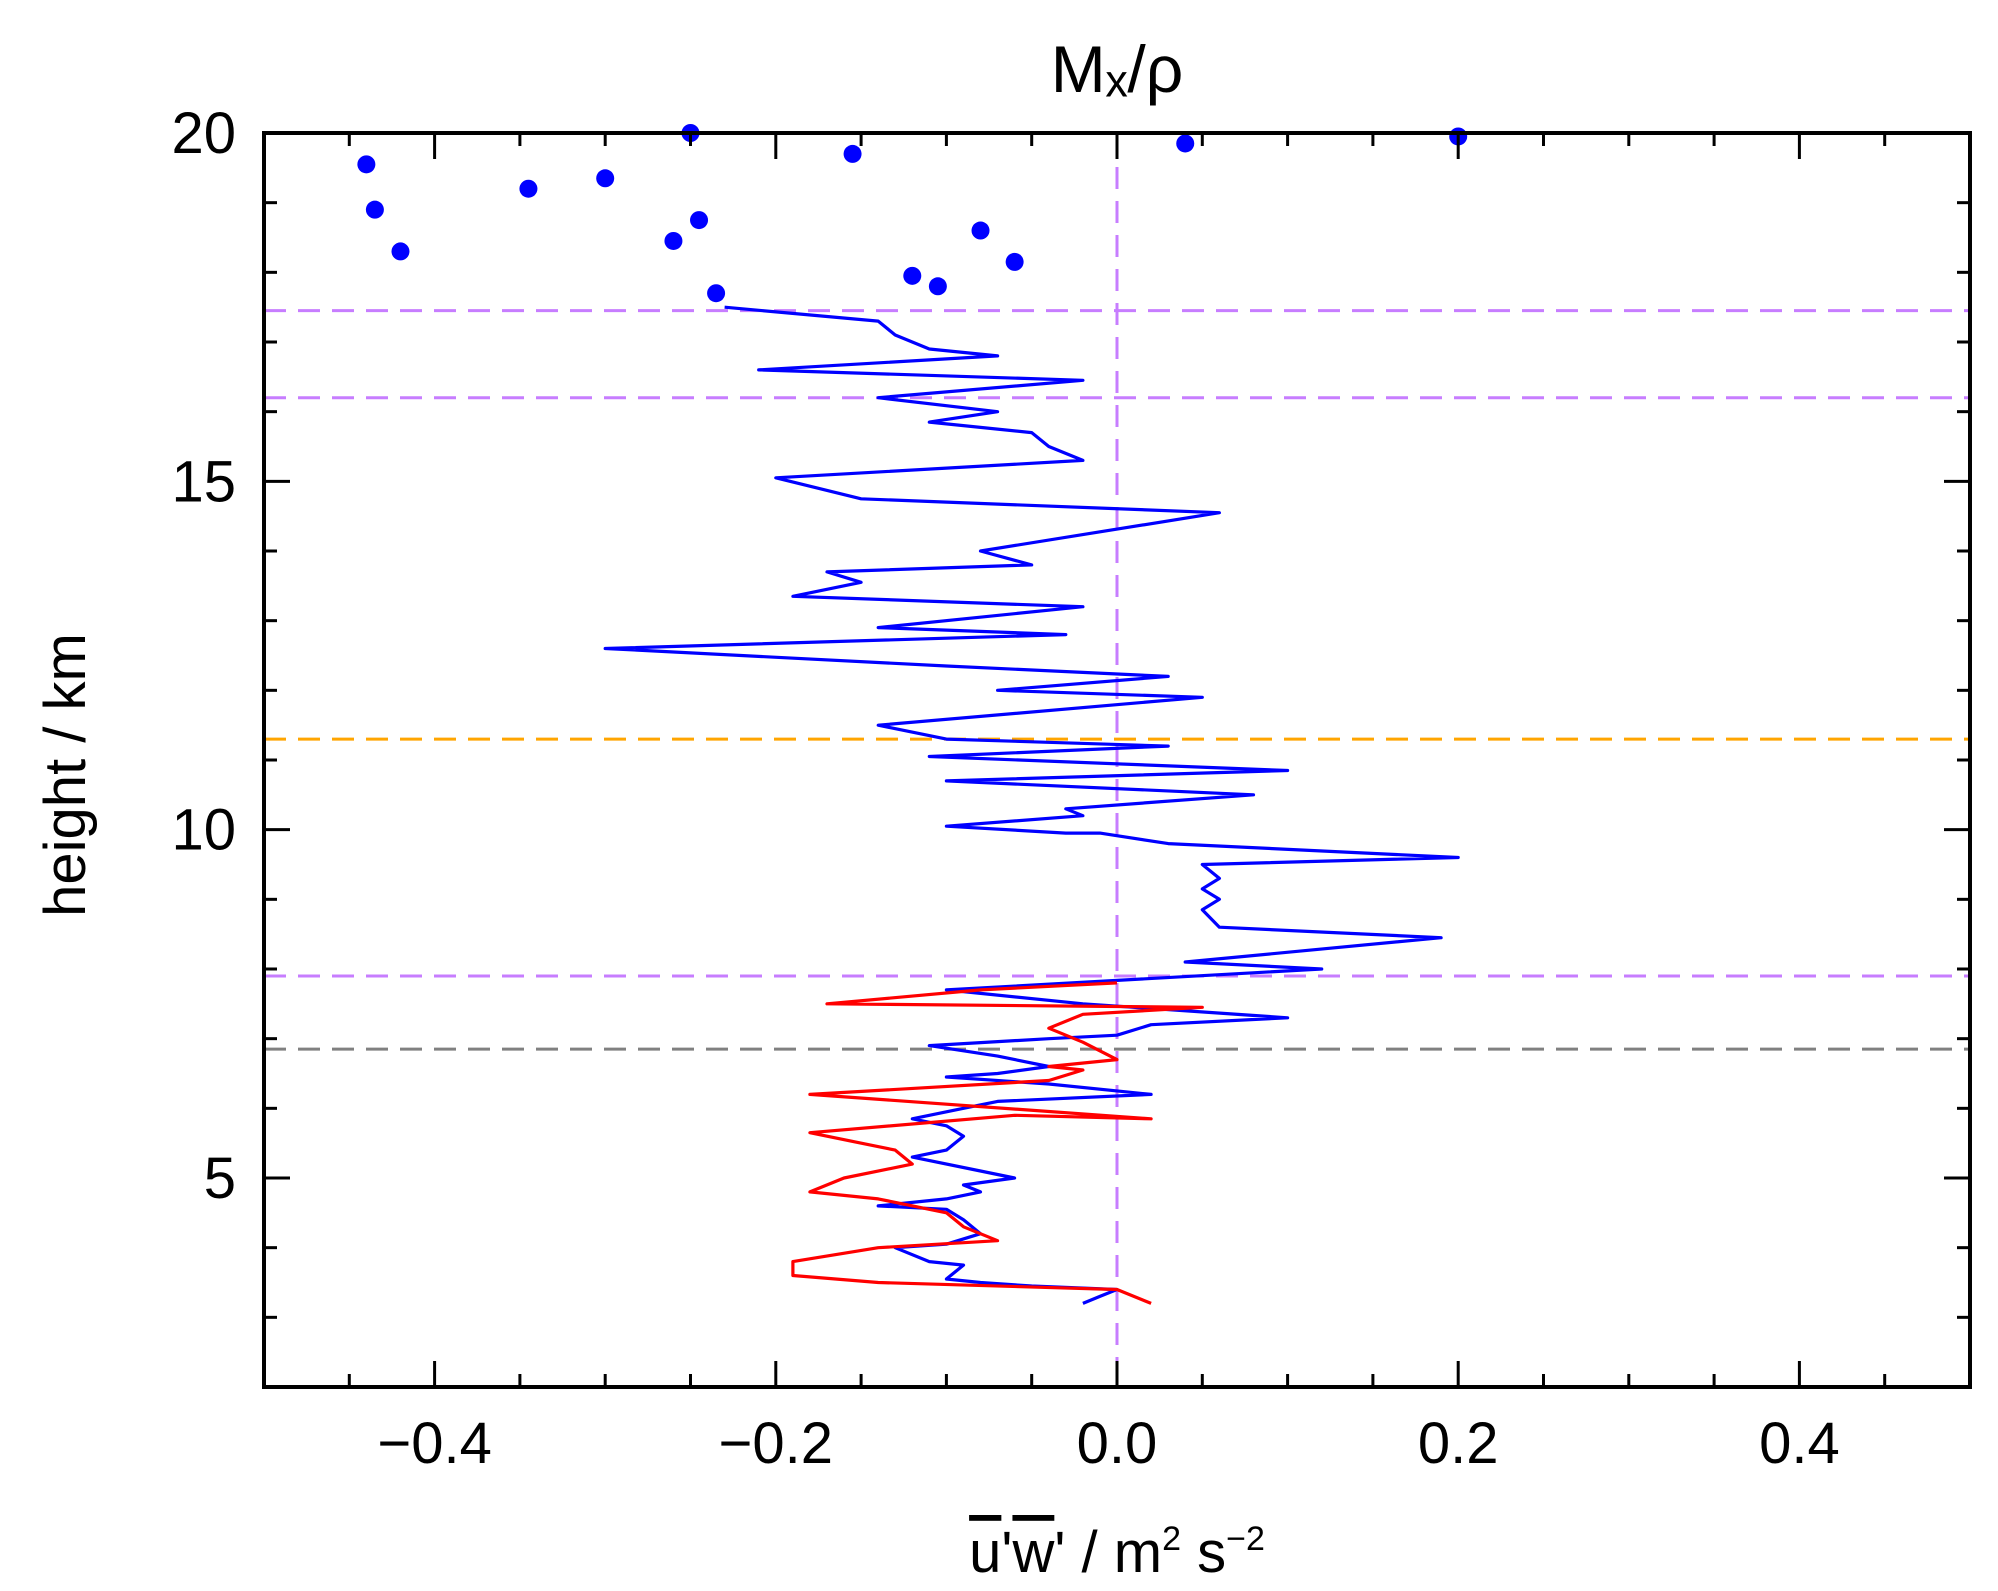 The image size is (1998, 1591). Describe the element at coordinates (1171, 1539) in the screenshot. I see `x-label-sq: 2` at that location.